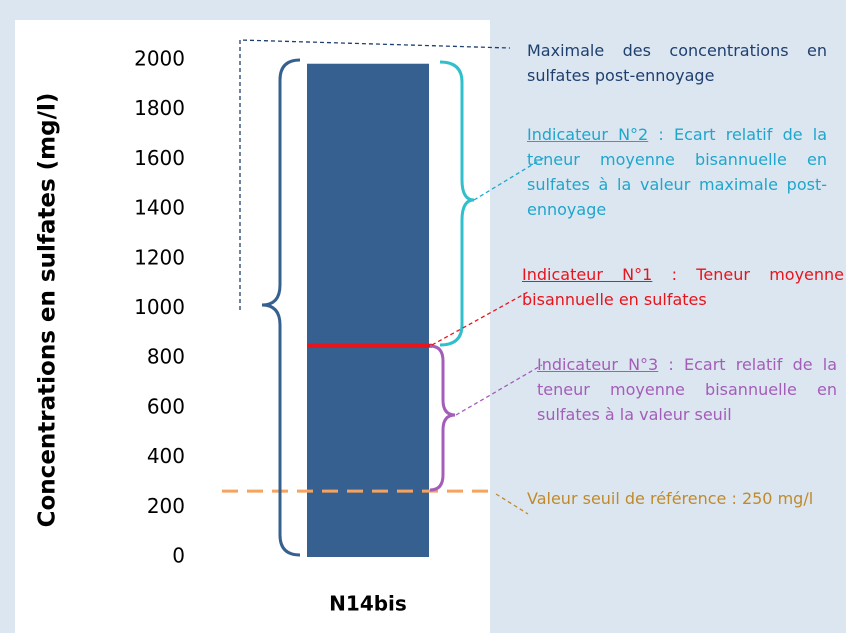 The image size is (846, 633). I want to click on annotation-text: : Teneur moyenne bisannuelle en sulfates, so click(683, 287).